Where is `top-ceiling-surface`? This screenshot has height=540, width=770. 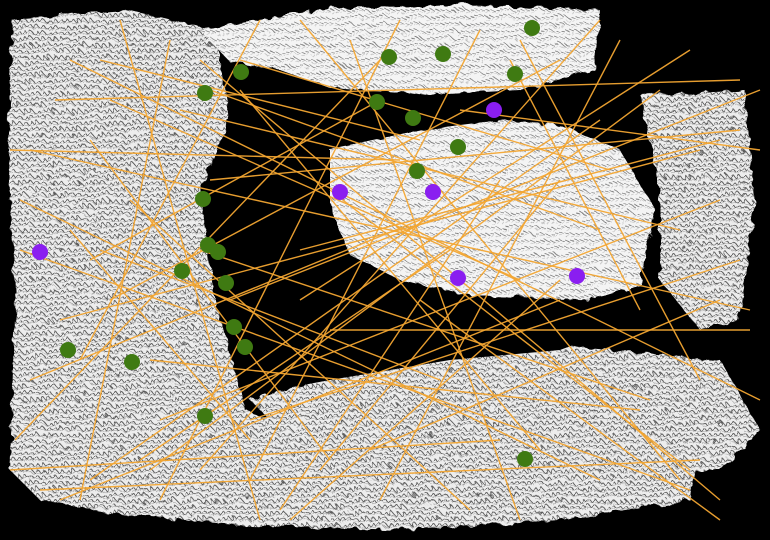
top-ceiling-surface is located at coordinates (400, 50).